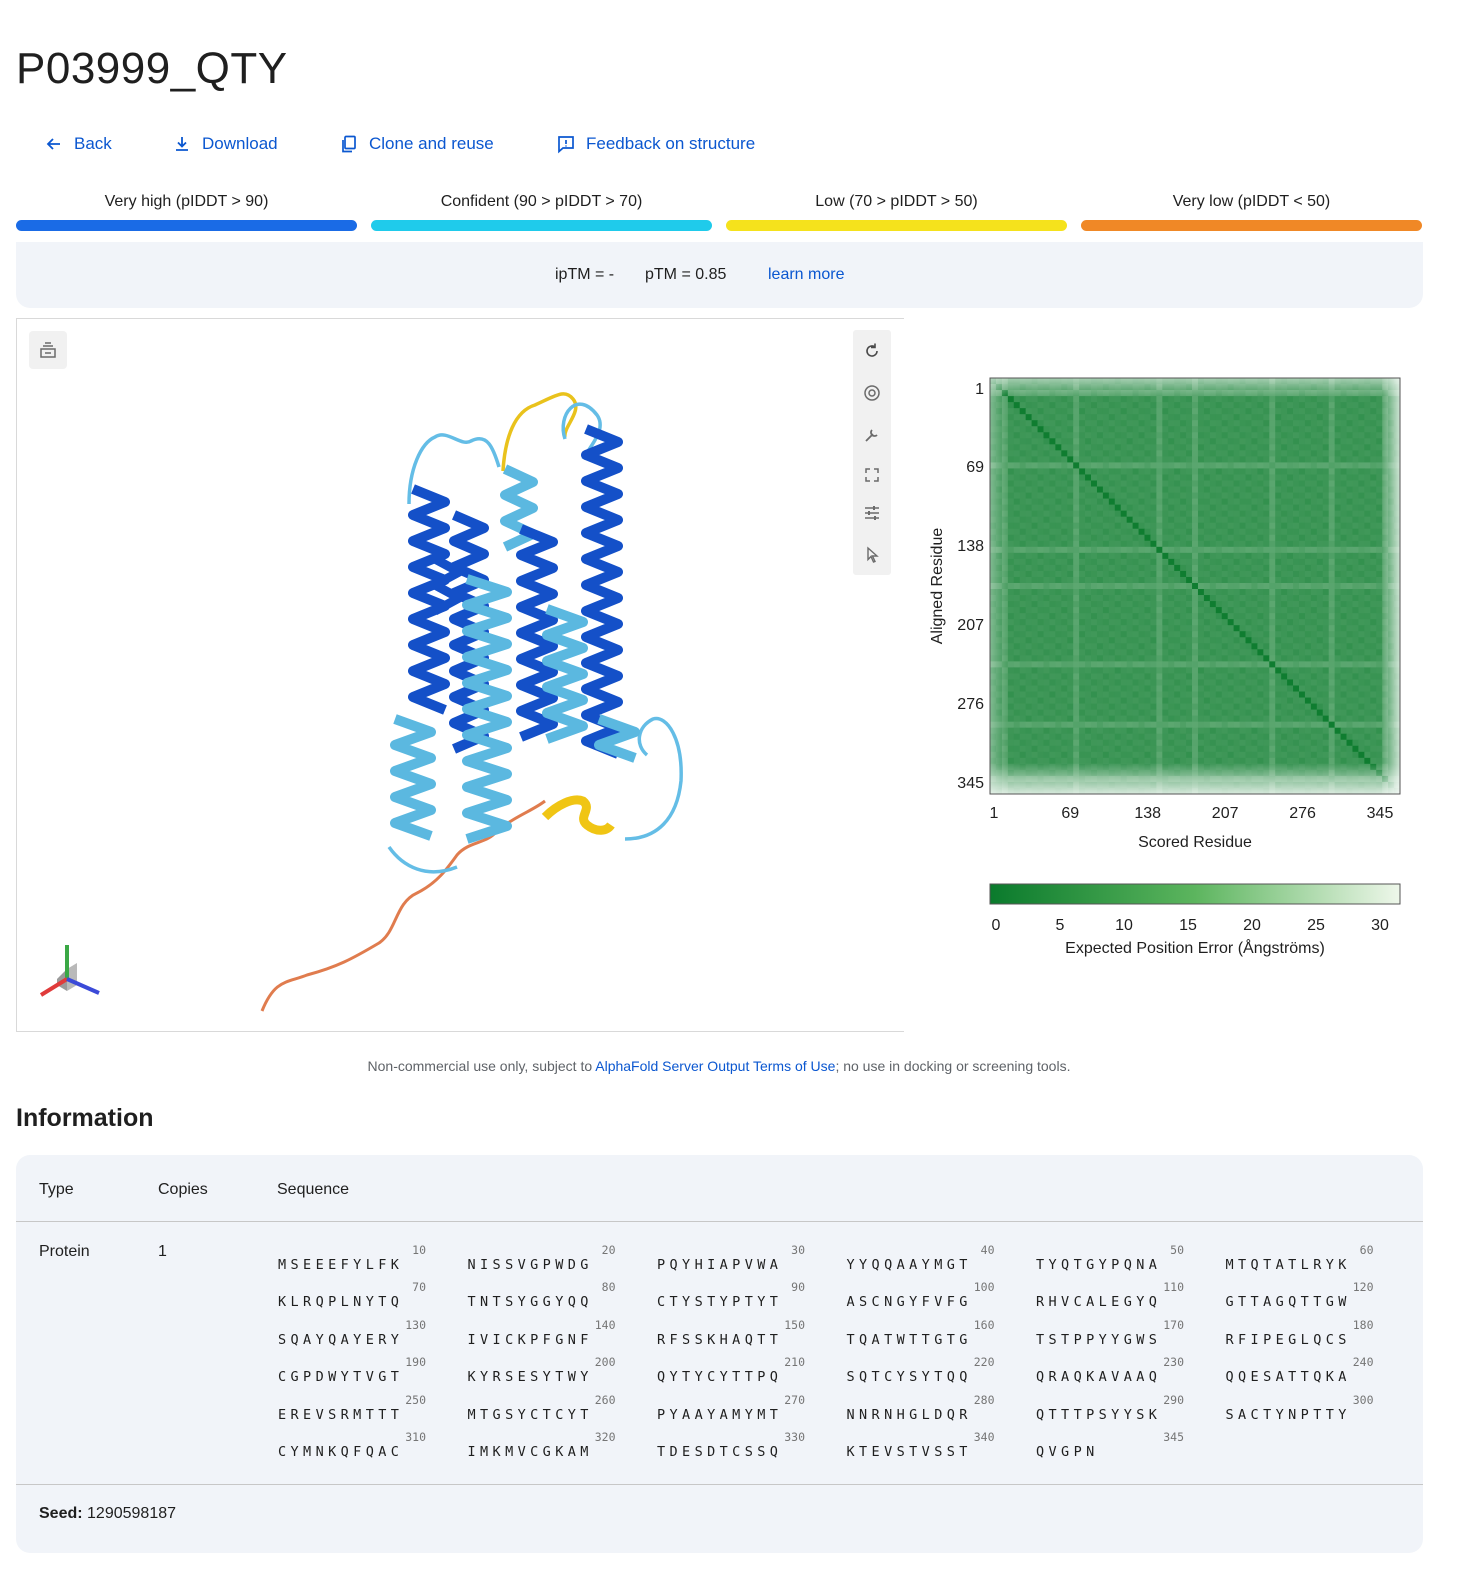 Image resolution: width=1473 pixels, height=1582 pixels. Describe the element at coordinates (581, 431) in the screenshot. I see `loop-top-right` at that location.